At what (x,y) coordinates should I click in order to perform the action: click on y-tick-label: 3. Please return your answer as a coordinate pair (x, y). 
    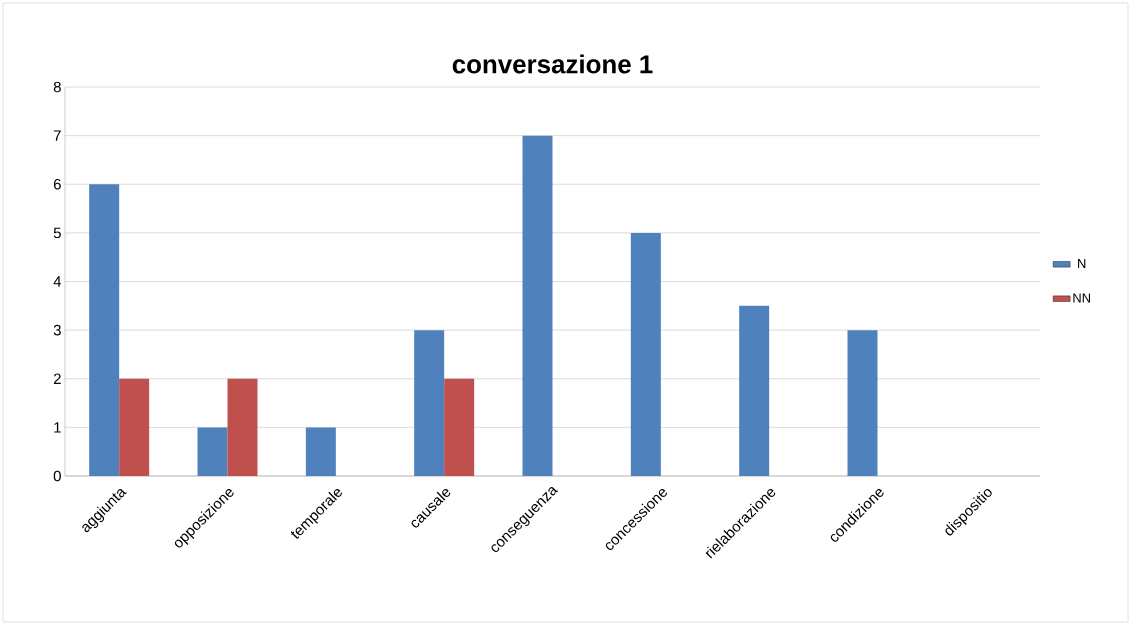
    Looking at the image, I should click on (57, 330).